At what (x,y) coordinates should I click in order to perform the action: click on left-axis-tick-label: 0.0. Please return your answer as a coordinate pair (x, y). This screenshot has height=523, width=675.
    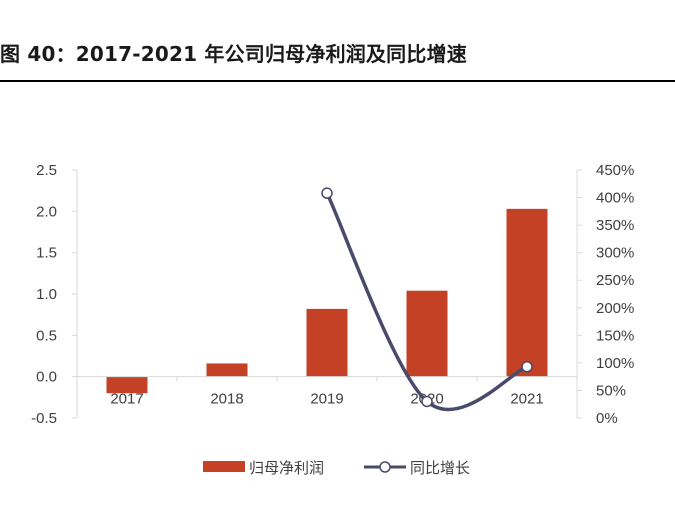
    Looking at the image, I should click on (46, 377).